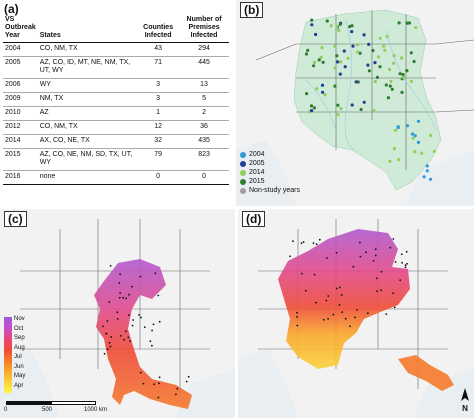 This screenshot has height=418, width=474. Describe the element at coordinates (20, 159) in the screenshot. I see `cell-year: 2015` at that location.